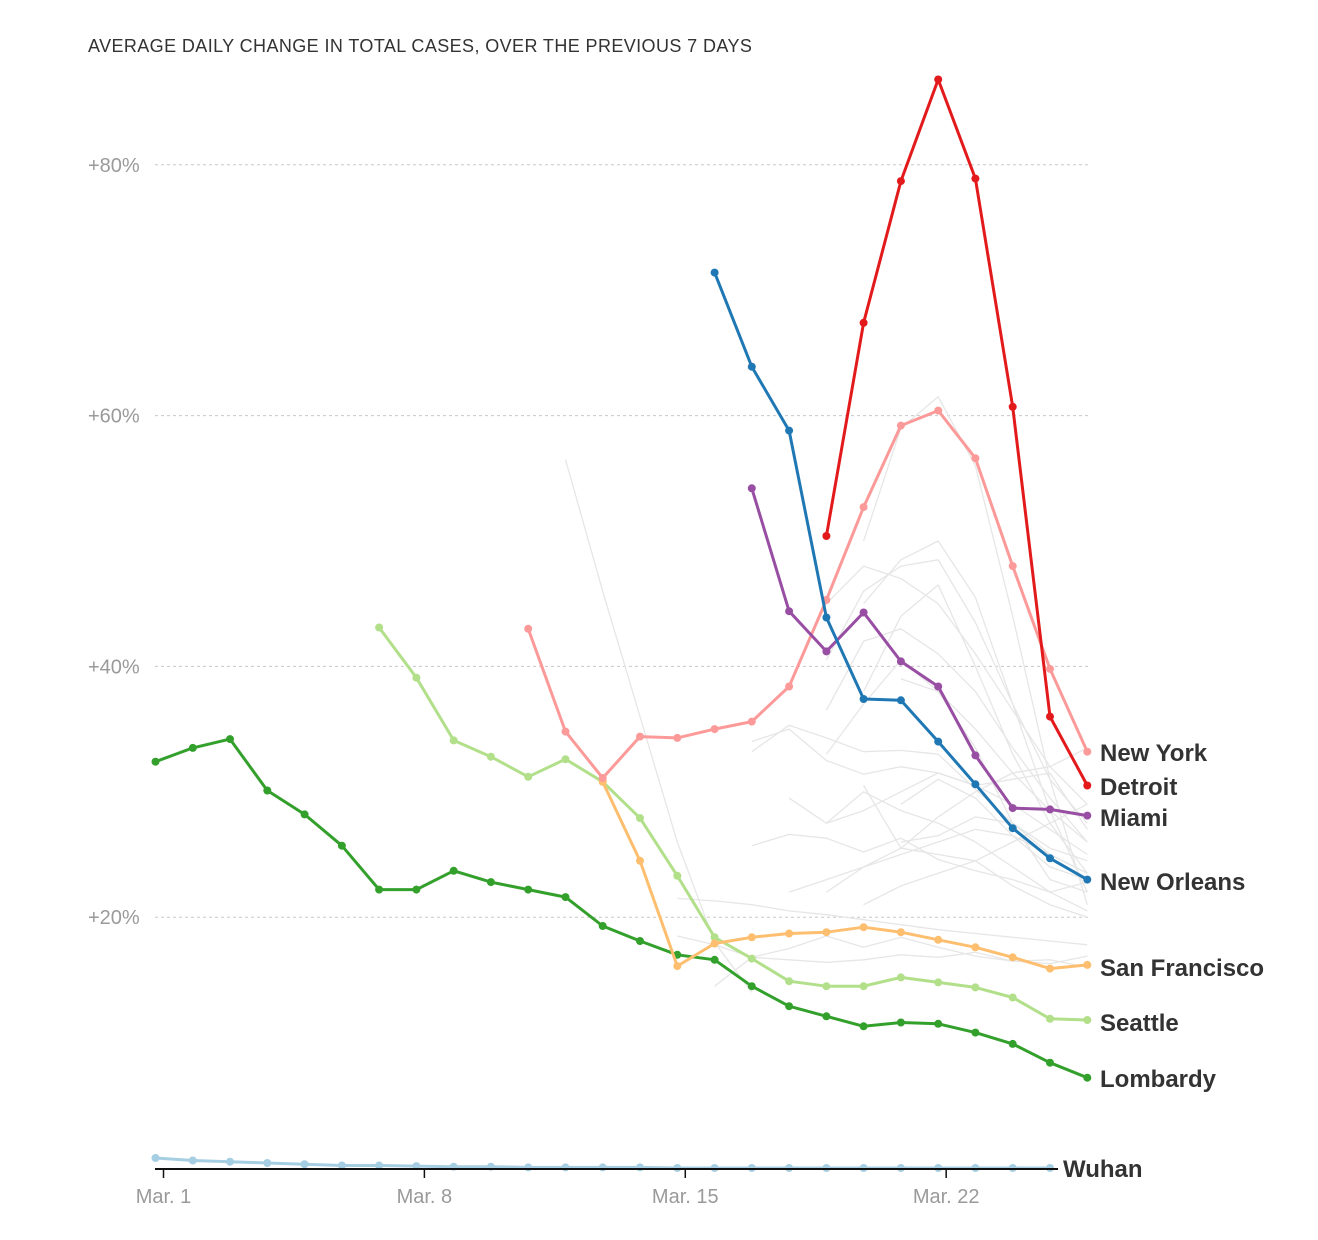 The image size is (1318, 1240). I want to click on series-detroit, so click(957, 432).